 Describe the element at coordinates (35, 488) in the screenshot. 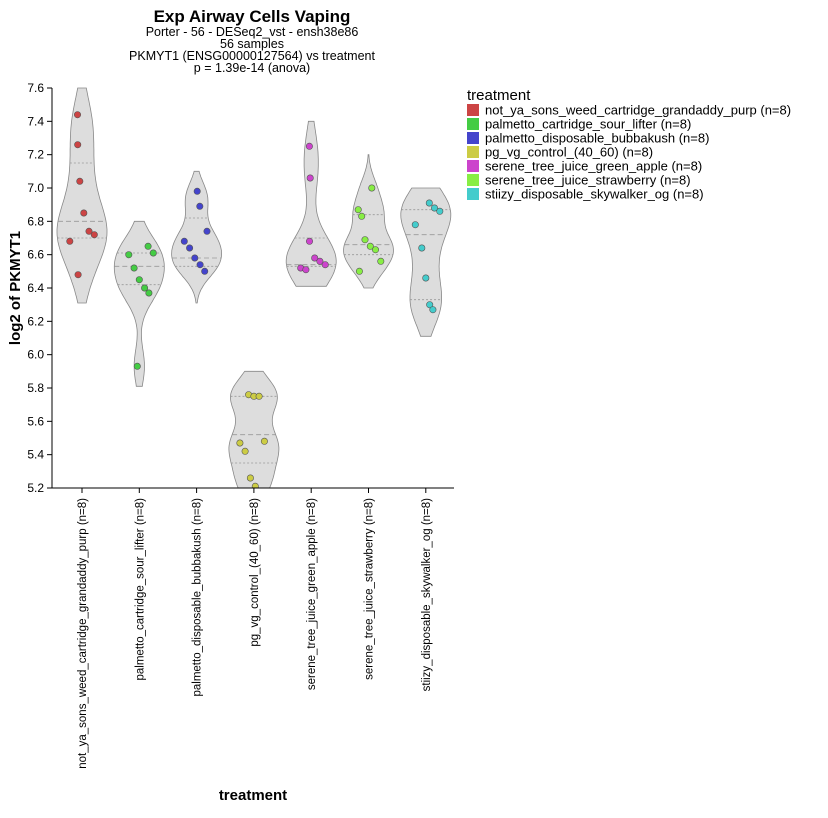

I see `y-tick-label: 5.2` at that location.